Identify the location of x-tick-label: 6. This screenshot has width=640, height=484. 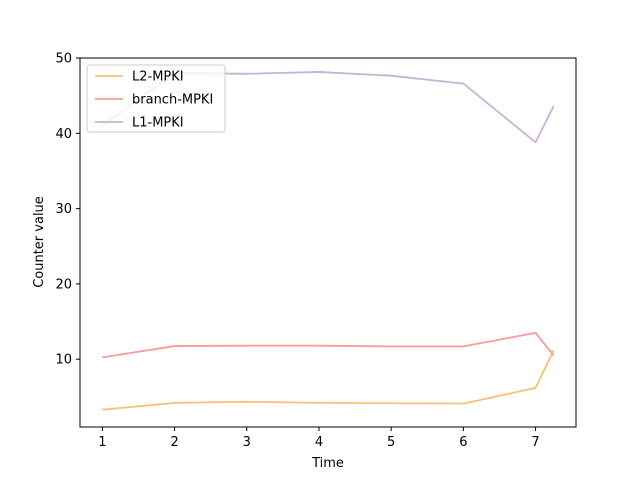
(463, 442).